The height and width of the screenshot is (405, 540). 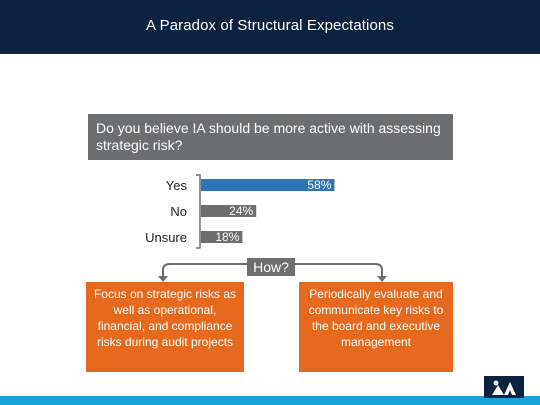 What do you see at coordinates (382, 279) in the screenshot?
I see `connector-arrow-right` at bounding box center [382, 279].